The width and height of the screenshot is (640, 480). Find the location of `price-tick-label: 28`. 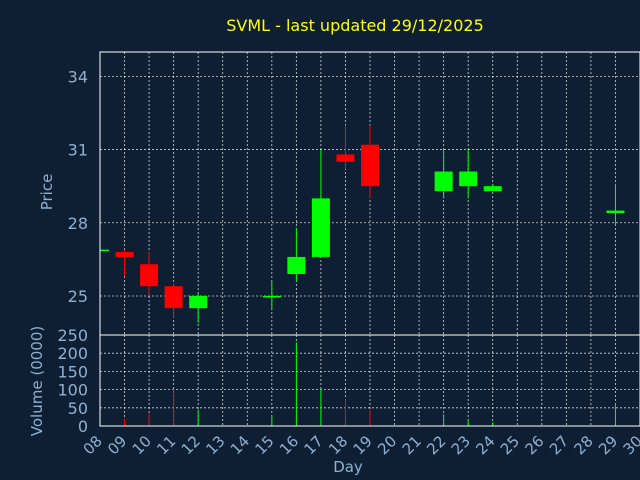

price-tick-label: 28 is located at coordinates (78, 223).